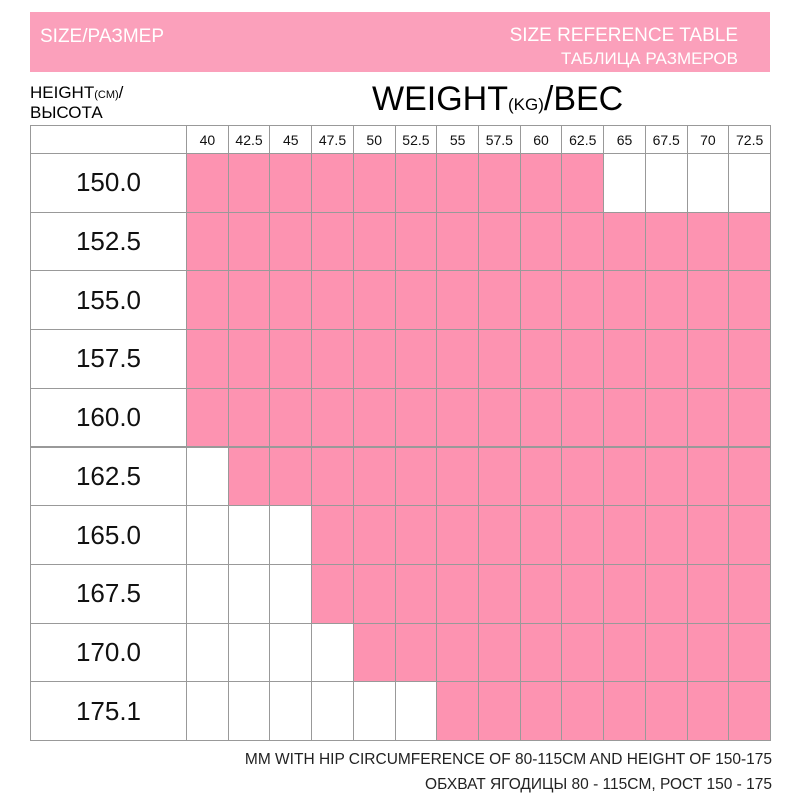 This screenshot has width=800, height=800. What do you see at coordinates (332, 139) in the screenshot?
I see `weight-header: 47.5` at bounding box center [332, 139].